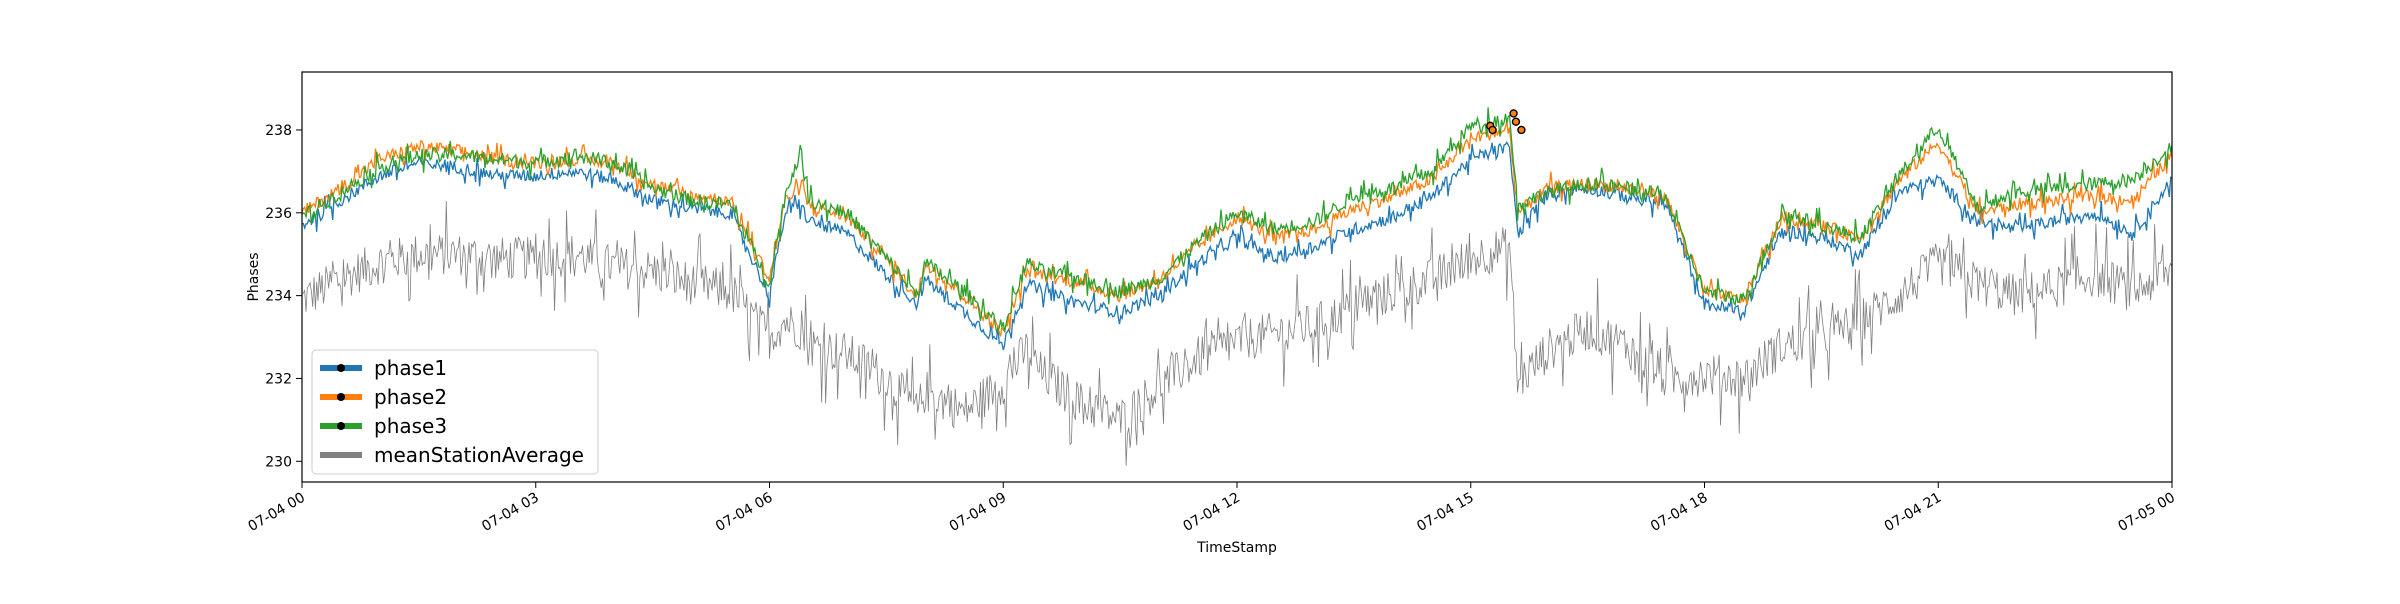 Image resolution: width=2400 pixels, height=604 pixels. Describe the element at coordinates (1445, 512) in the screenshot. I see `x-tick-label: 07-04 15` at that location.